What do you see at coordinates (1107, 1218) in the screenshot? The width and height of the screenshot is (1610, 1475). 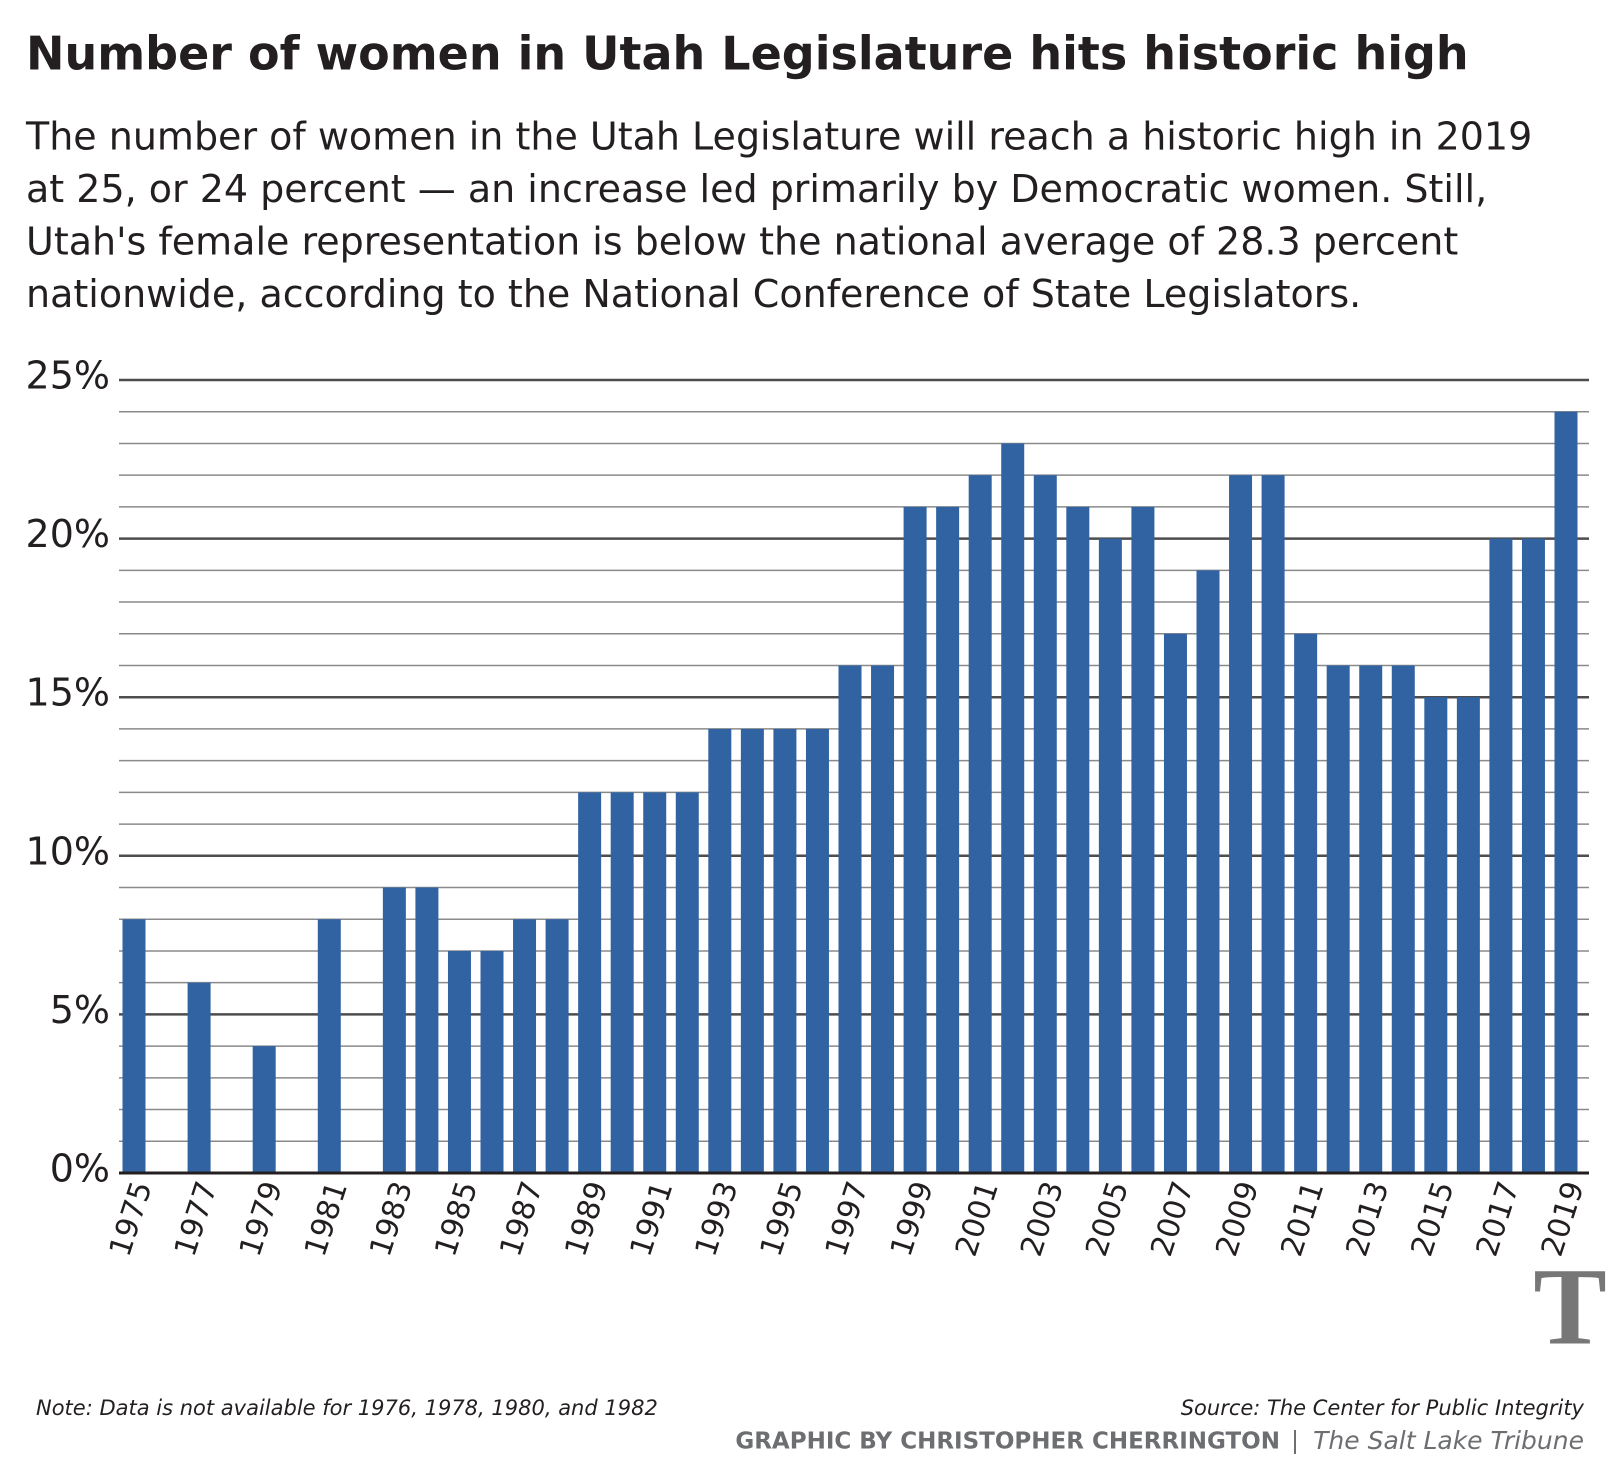 I see `x-tick-label: 2005` at bounding box center [1107, 1218].